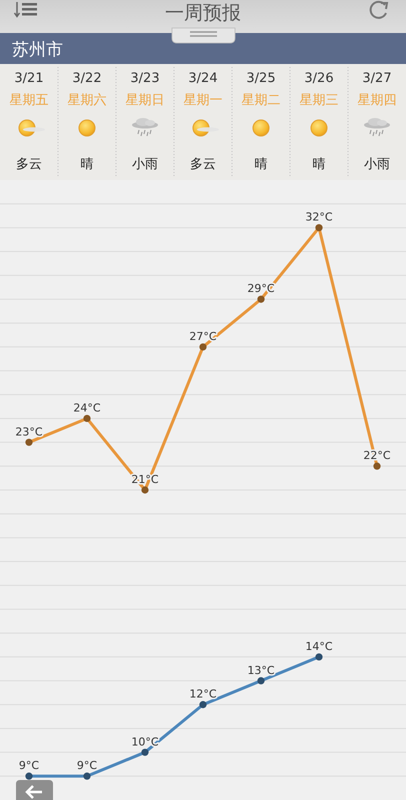  I want to click on x-tick-label: 3/22, so click(87, 78).